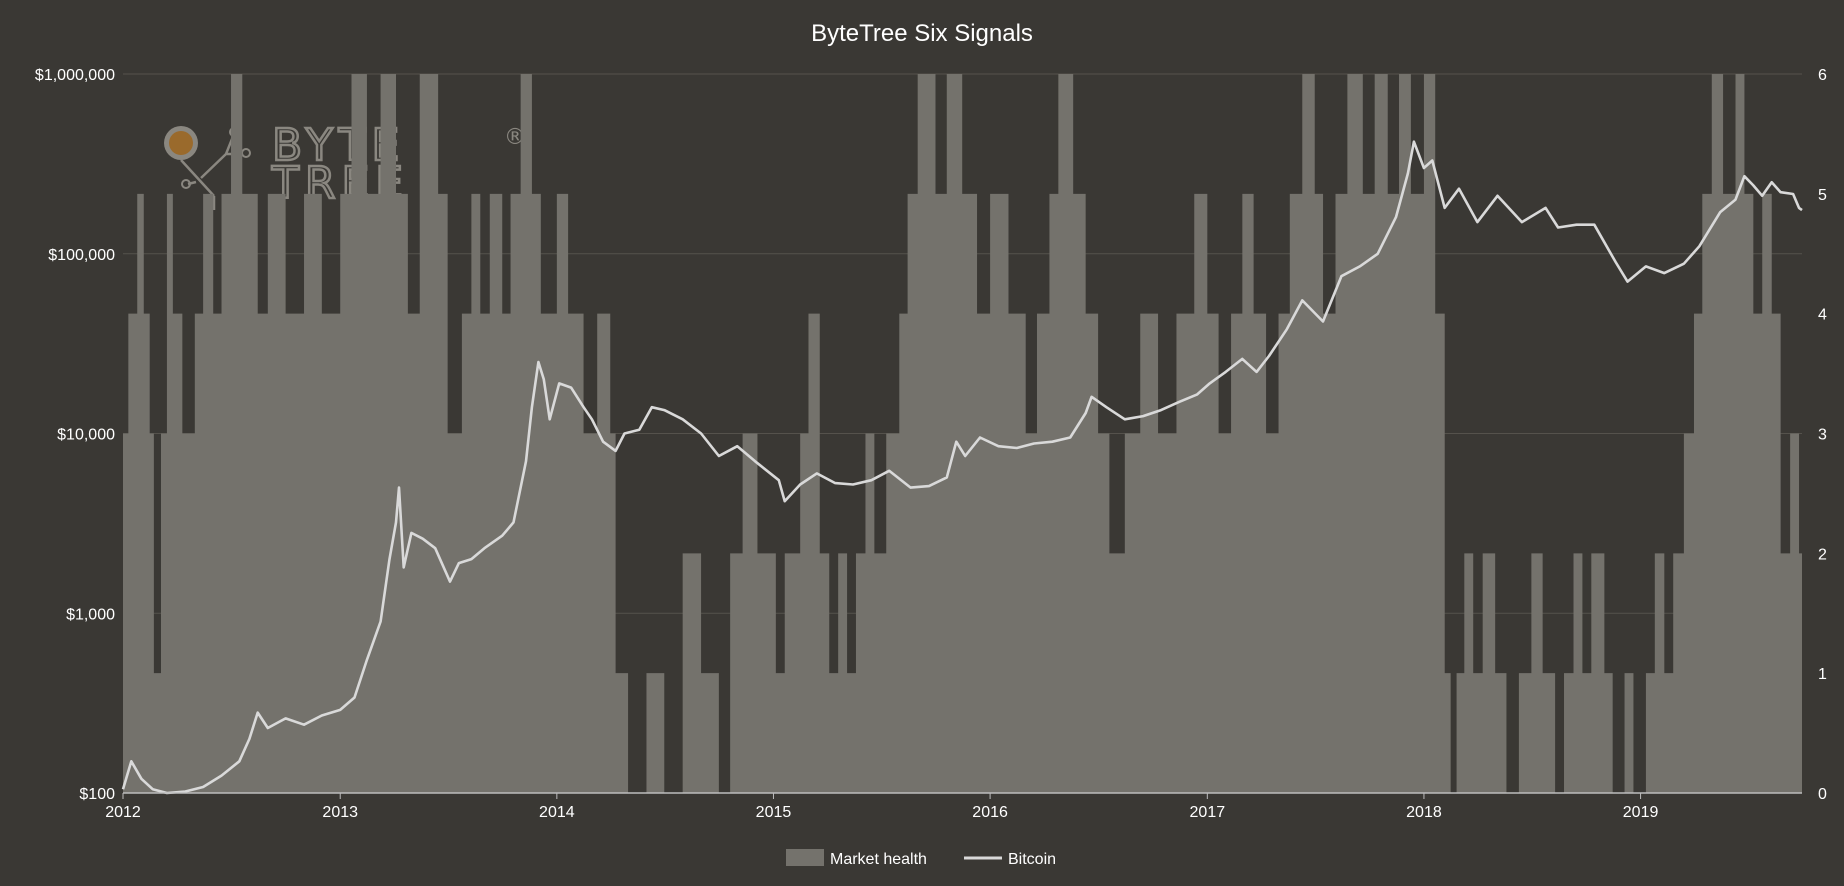 This screenshot has width=1844, height=886. Describe the element at coordinates (878, 859) in the screenshot. I see `legend-label-market-health: Market health` at that location.